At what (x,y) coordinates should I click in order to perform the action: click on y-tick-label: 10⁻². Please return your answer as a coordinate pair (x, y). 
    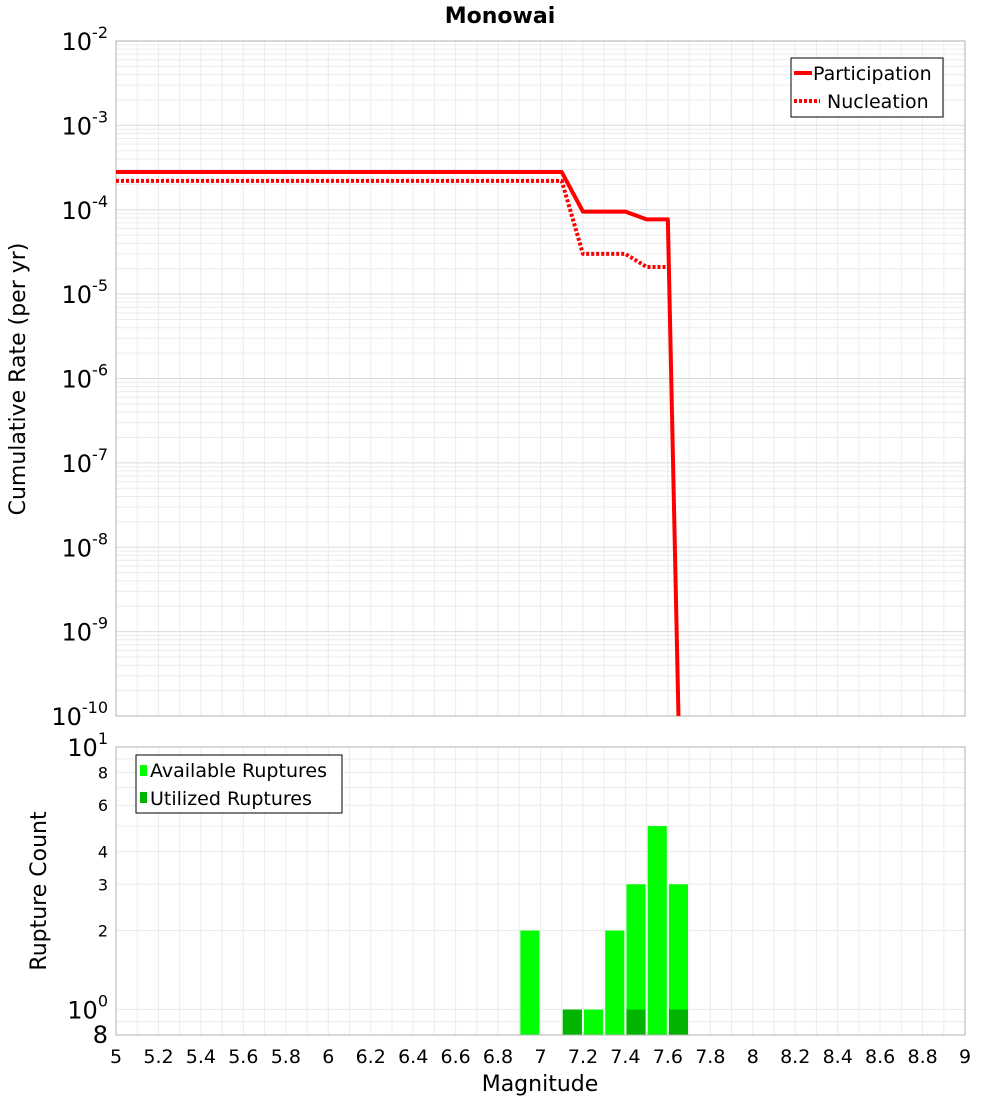
    Looking at the image, I should click on (85, 39).